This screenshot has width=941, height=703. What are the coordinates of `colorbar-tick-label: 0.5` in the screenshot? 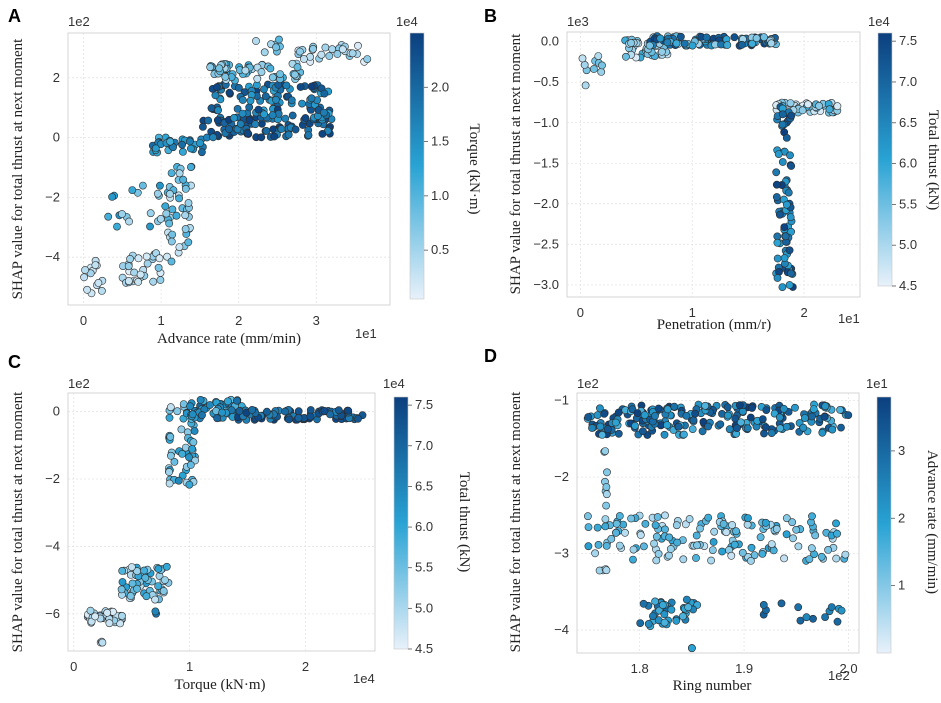 It's located at (440, 249).